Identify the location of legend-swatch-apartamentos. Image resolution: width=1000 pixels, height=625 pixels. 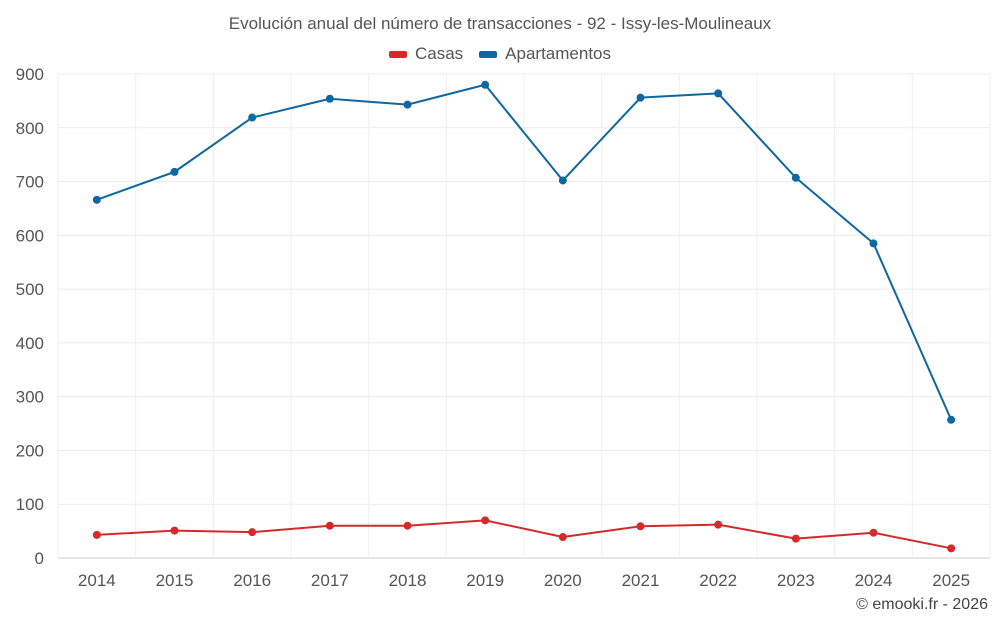
(488, 54).